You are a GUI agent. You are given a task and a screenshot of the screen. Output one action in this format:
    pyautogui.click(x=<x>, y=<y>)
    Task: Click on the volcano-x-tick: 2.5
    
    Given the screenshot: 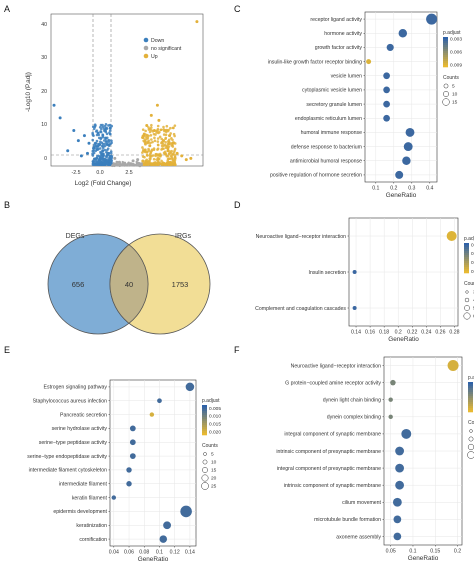 What is the action you would take?
    pyautogui.click(x=128, y=173)
    